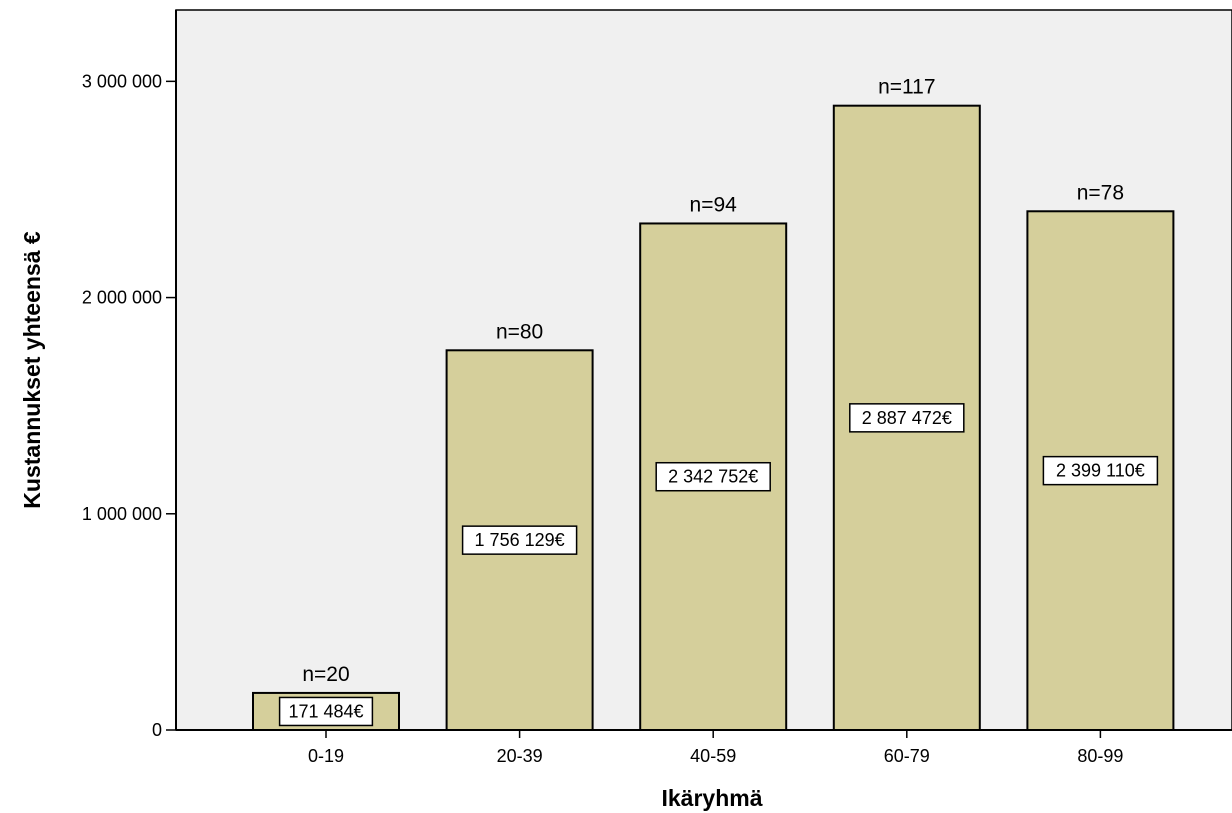 This screenshot has width=1232, height=813. What do you see at coordinates (326, 756) in the screenshot?
I see `x-tick-label: 0-19` at bounding box center [326, 756].